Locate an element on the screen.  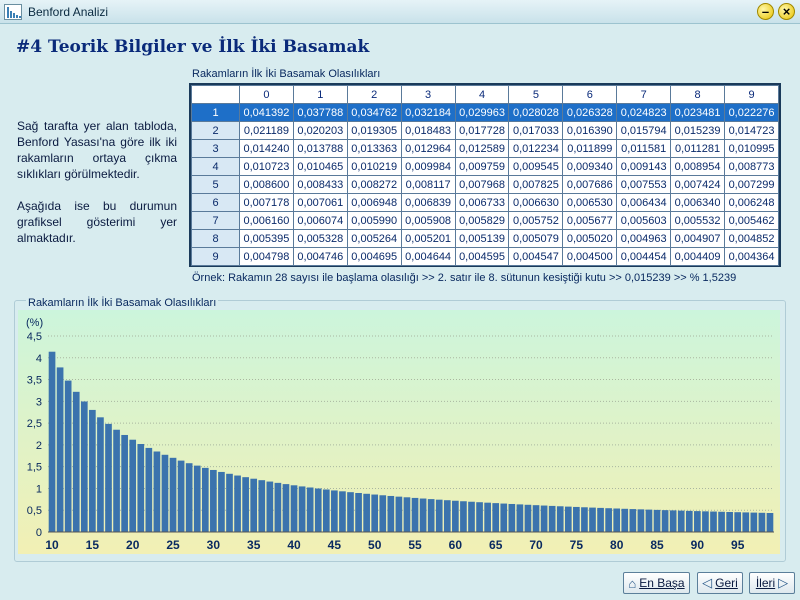
table-cell: 0,006248 is located at coordinates (751, 202).